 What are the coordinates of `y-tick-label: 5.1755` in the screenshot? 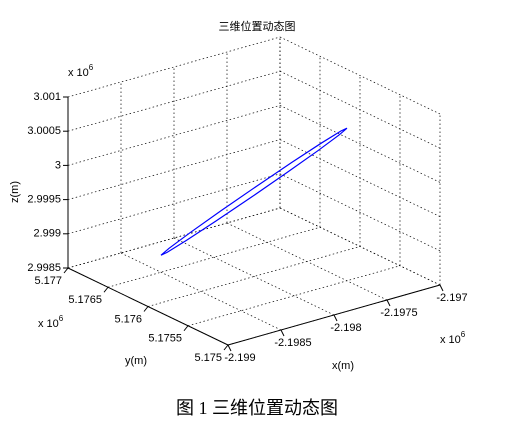 It's located at (165, 339).